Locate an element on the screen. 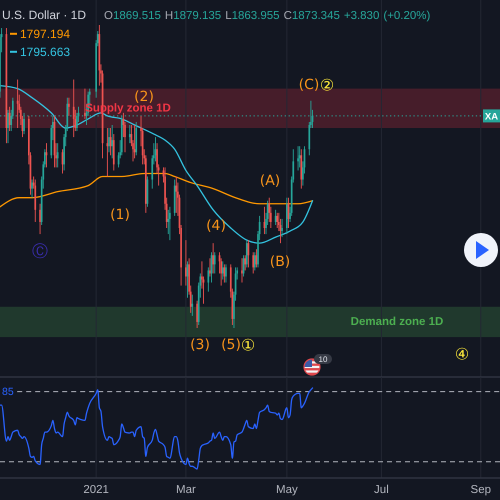 This screenshot has width=500, height=500. chart-title: U.S. Dollar · 1D is located at coordinates (44, 15).